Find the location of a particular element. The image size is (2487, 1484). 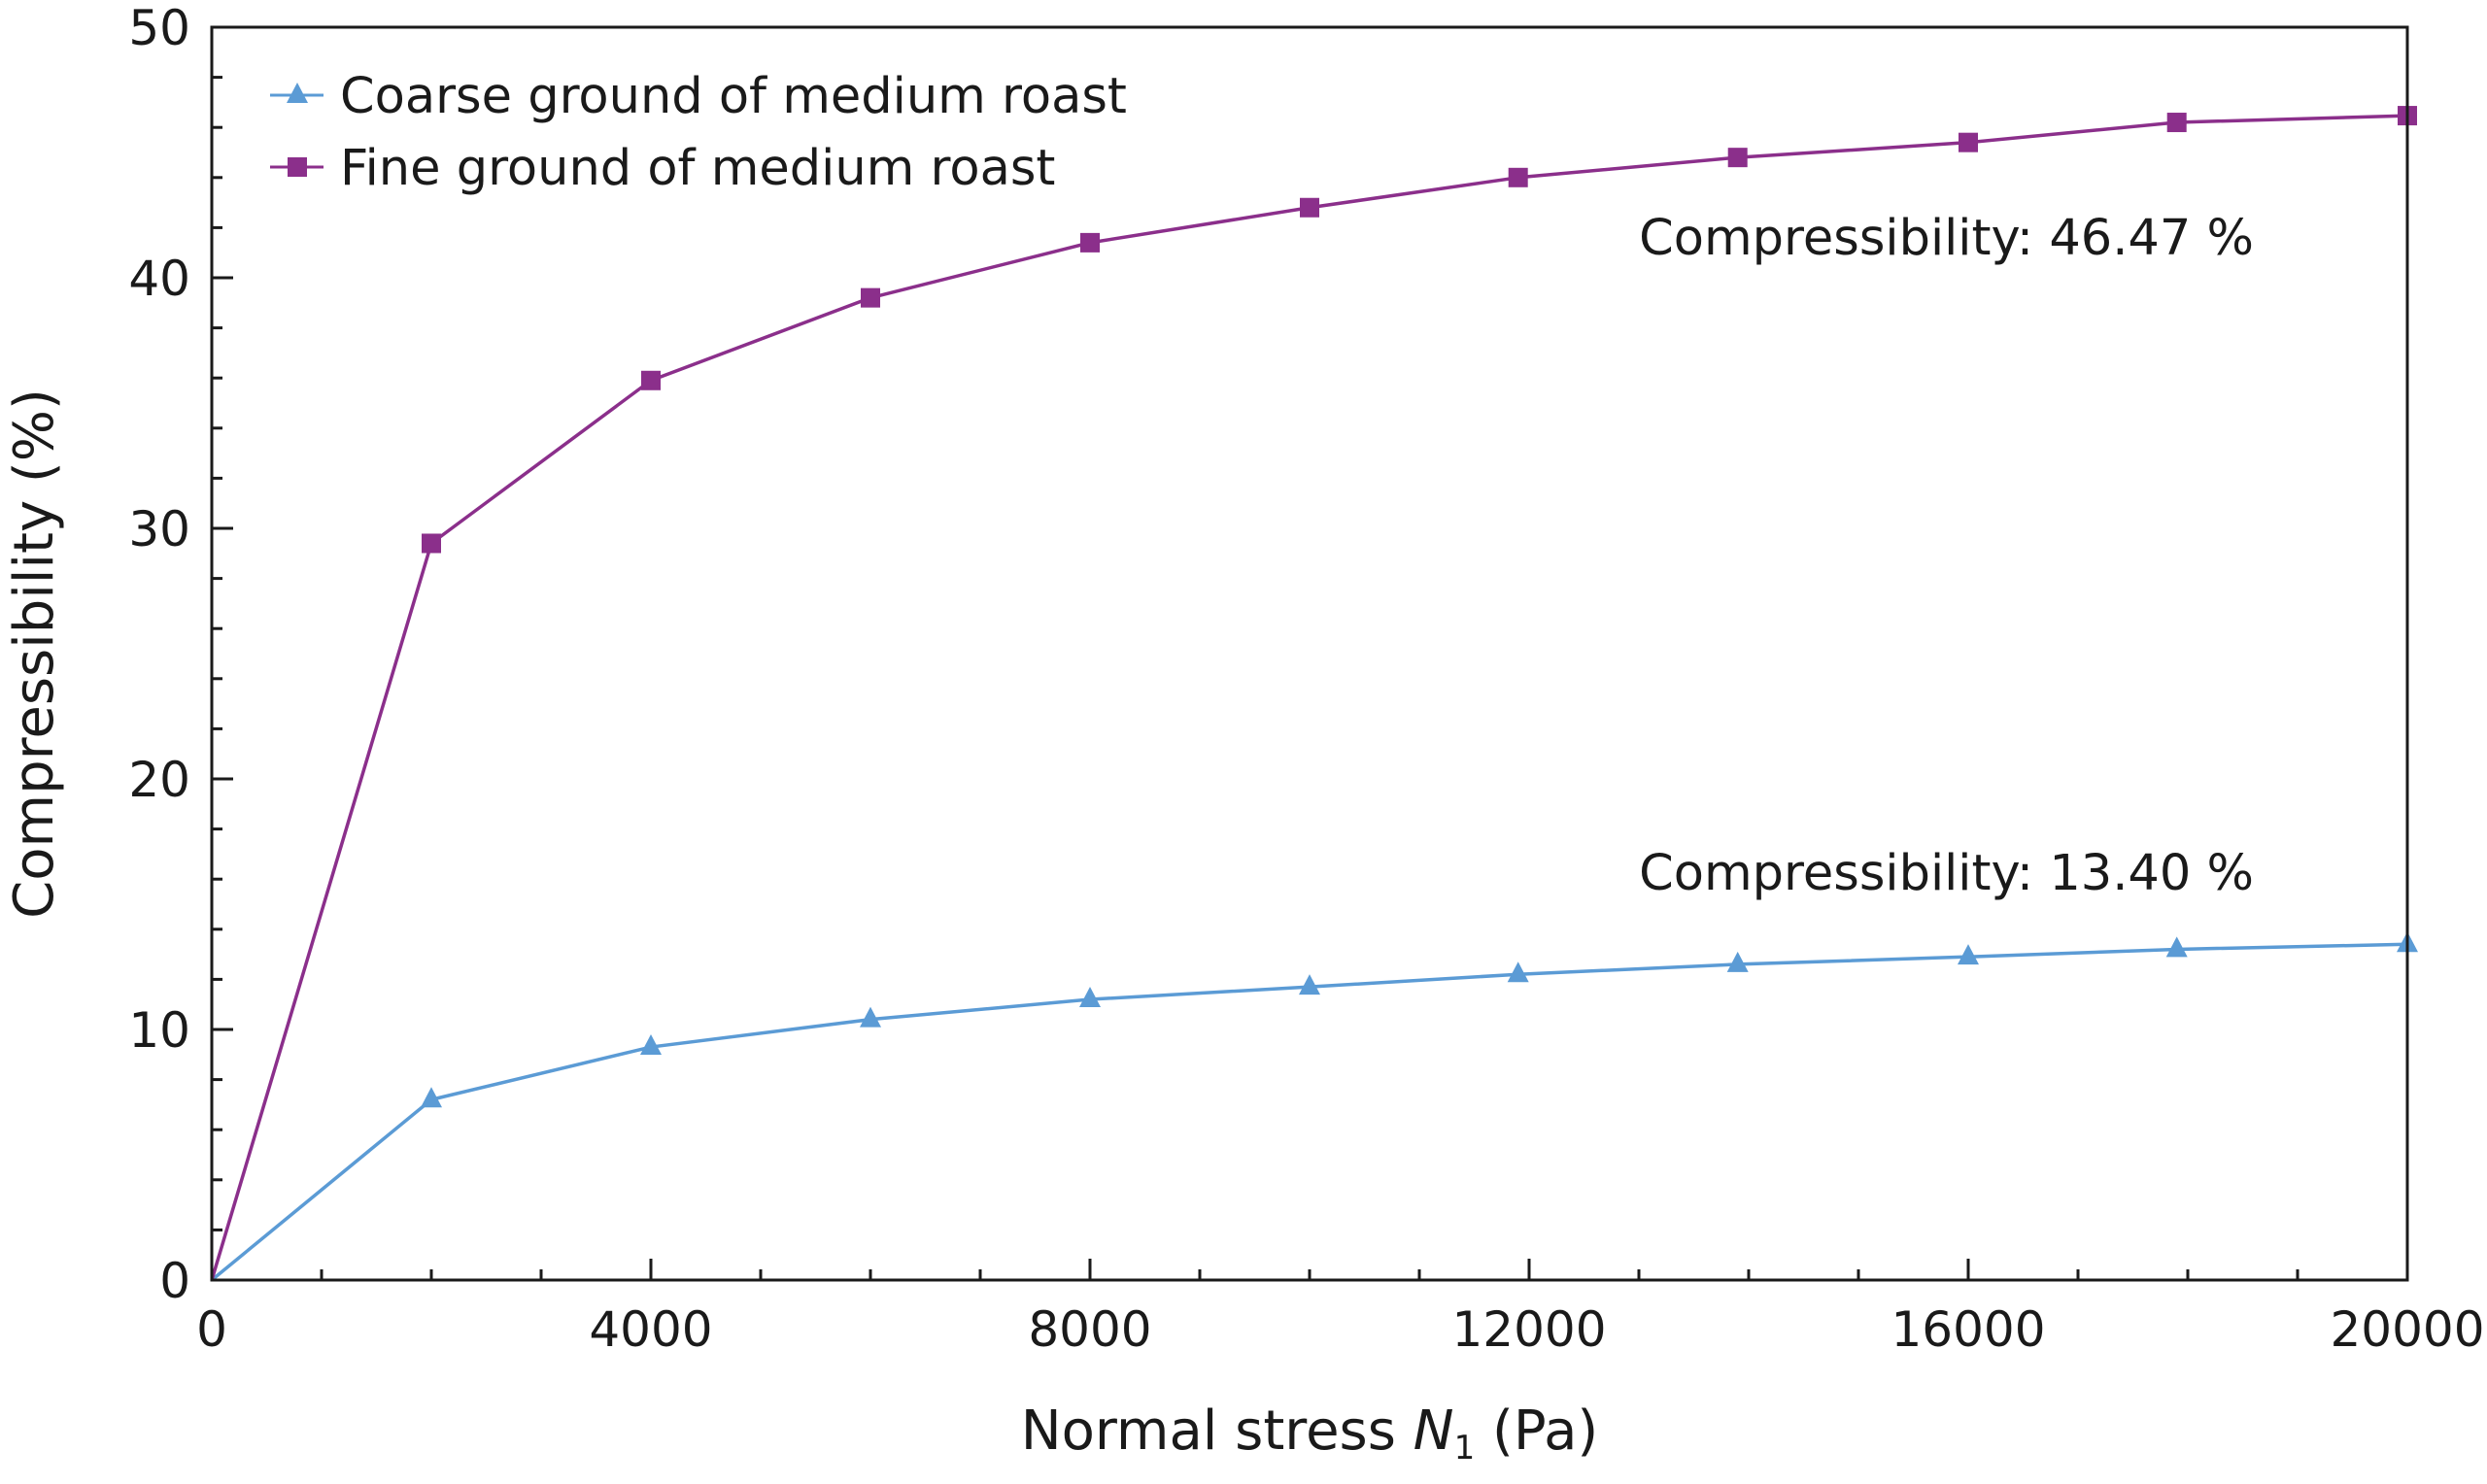

x-axis-title-symbol: N is located at coordinates (1434, 1431).